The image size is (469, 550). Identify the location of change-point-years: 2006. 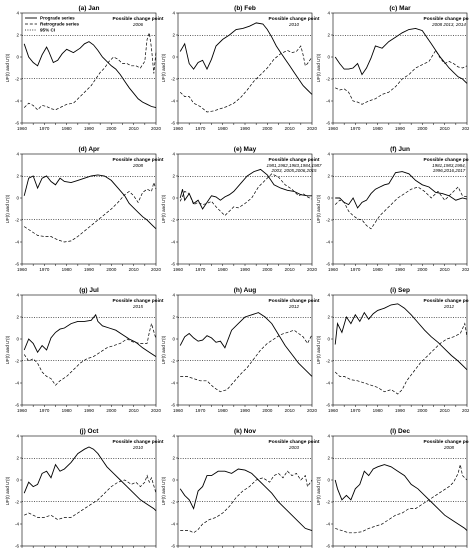
(138, 24).